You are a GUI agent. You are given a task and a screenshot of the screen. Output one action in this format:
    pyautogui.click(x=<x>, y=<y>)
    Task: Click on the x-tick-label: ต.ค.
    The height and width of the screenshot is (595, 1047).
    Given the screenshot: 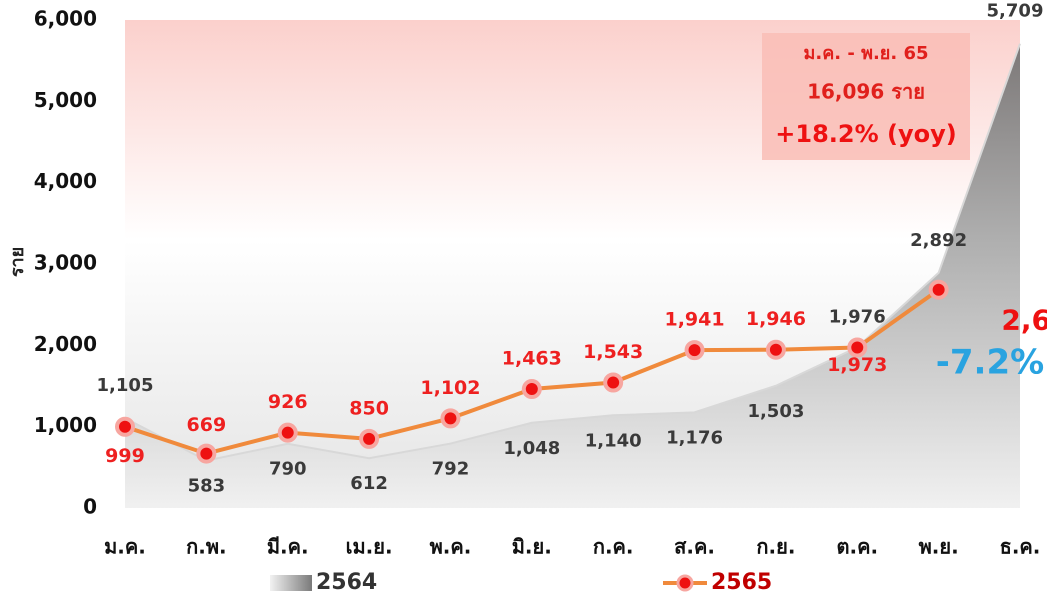 What is the action you would take?
    pyautogui.click(x=857, y=547)
    